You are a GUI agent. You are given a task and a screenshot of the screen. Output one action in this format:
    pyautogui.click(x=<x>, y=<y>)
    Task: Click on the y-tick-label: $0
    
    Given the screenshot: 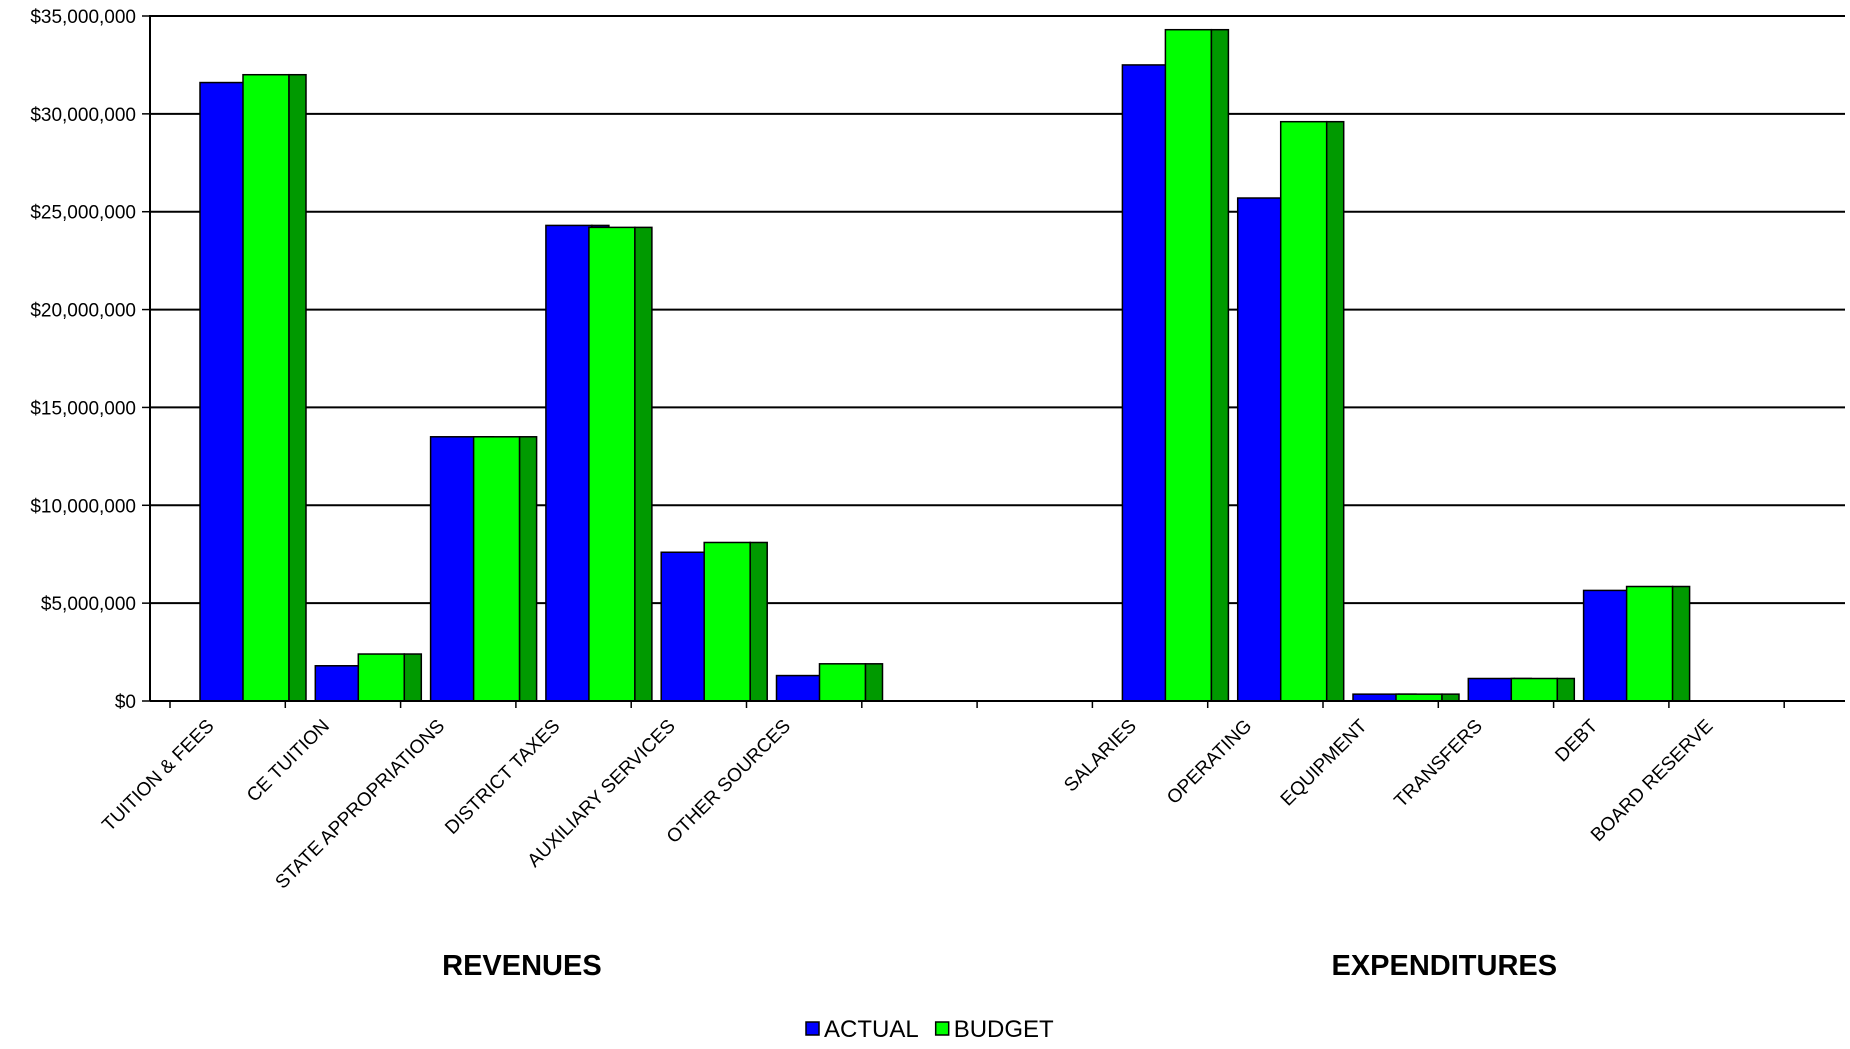 What is the action you would take?
    pyautogui.click(x=125, y=702)
    